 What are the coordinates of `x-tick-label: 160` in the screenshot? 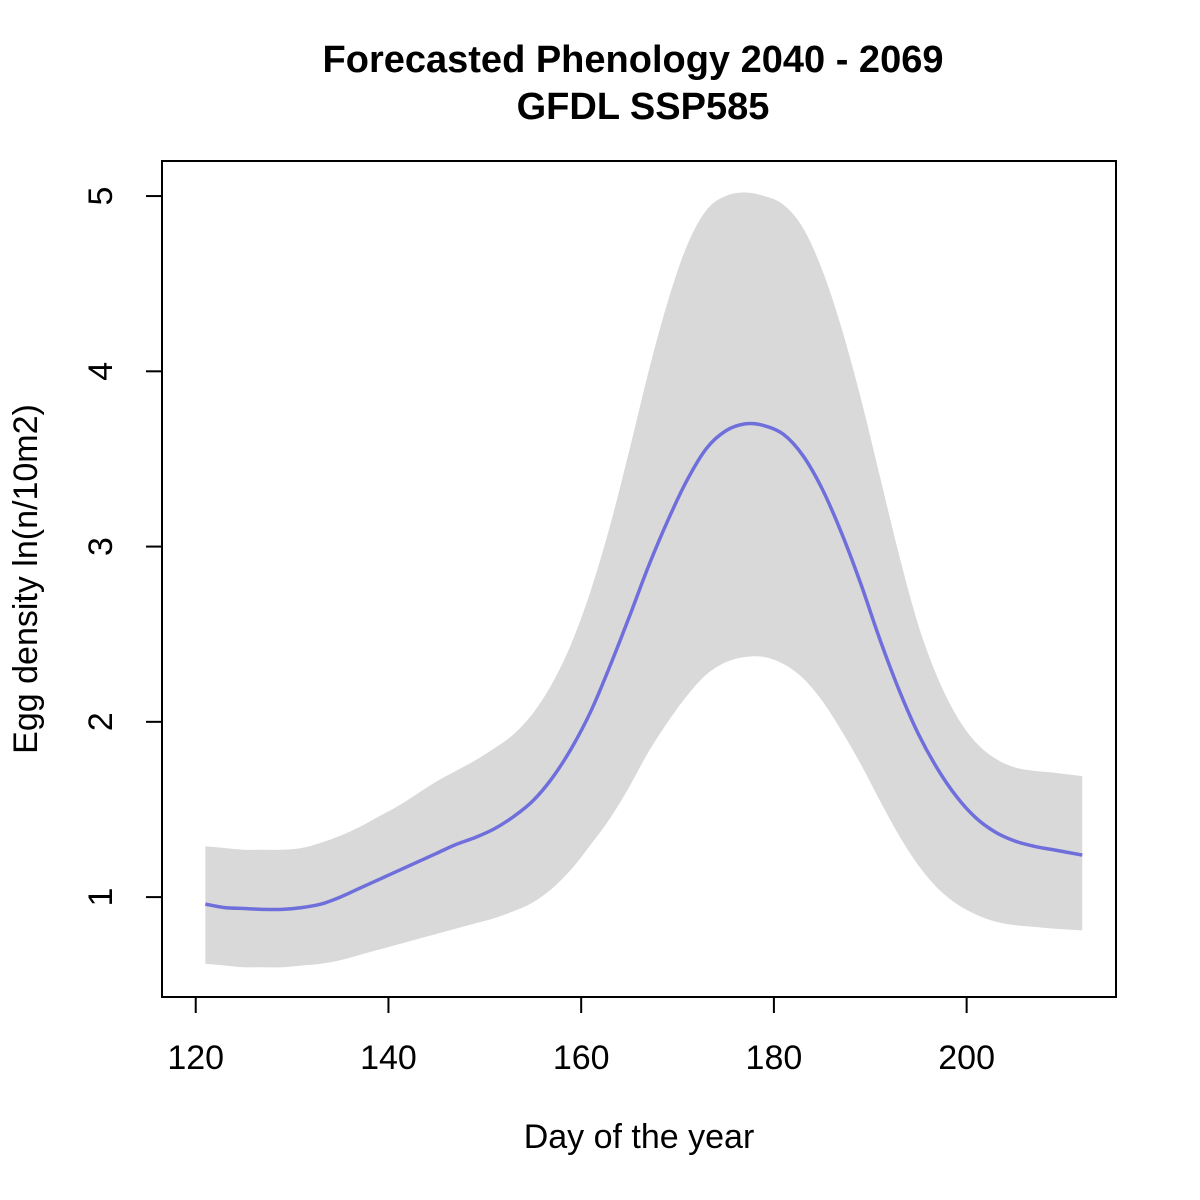 It's located at (581, 1058).